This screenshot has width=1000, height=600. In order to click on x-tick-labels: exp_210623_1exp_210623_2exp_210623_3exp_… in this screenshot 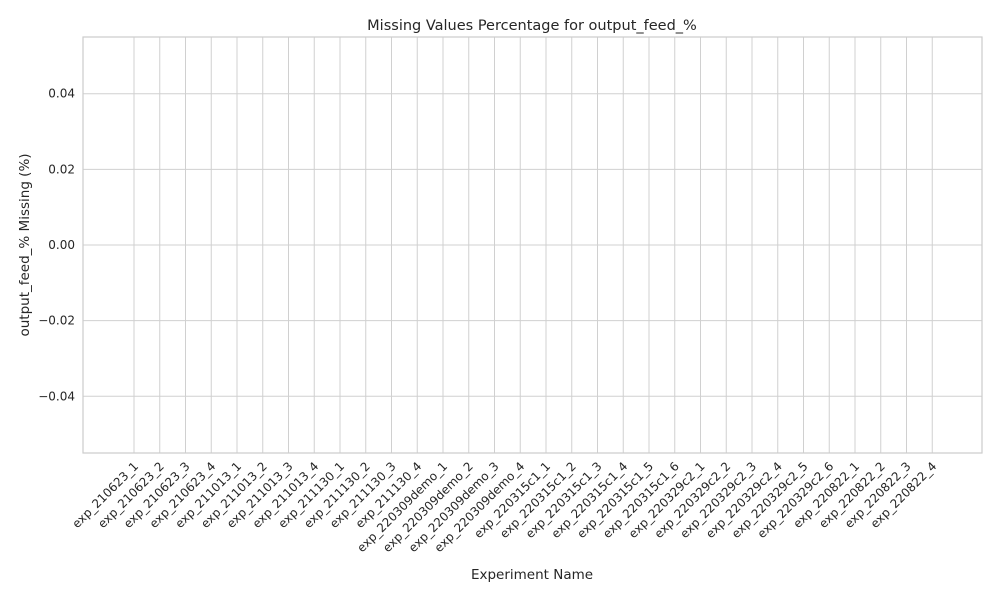, I will do `click(504, 507)`.